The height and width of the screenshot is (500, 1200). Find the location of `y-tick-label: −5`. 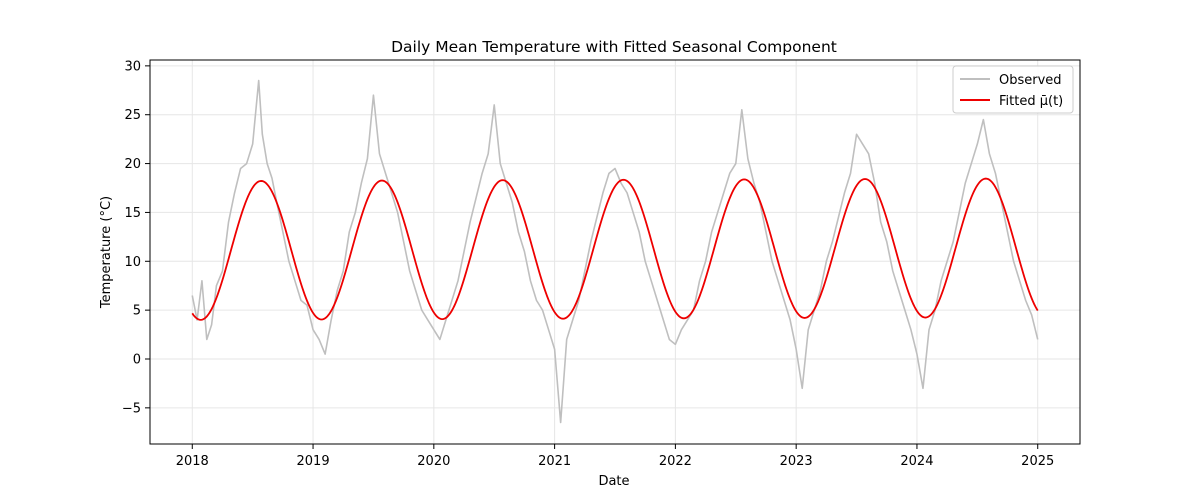

y-tick-label: −5 is located at coordinates (131, 408).